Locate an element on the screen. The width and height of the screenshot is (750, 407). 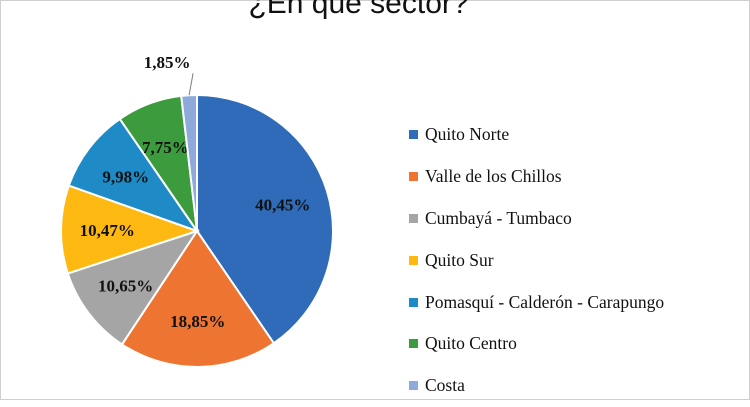
data-label-quito-norte: 40,45% is located at coordinates (282, 204).